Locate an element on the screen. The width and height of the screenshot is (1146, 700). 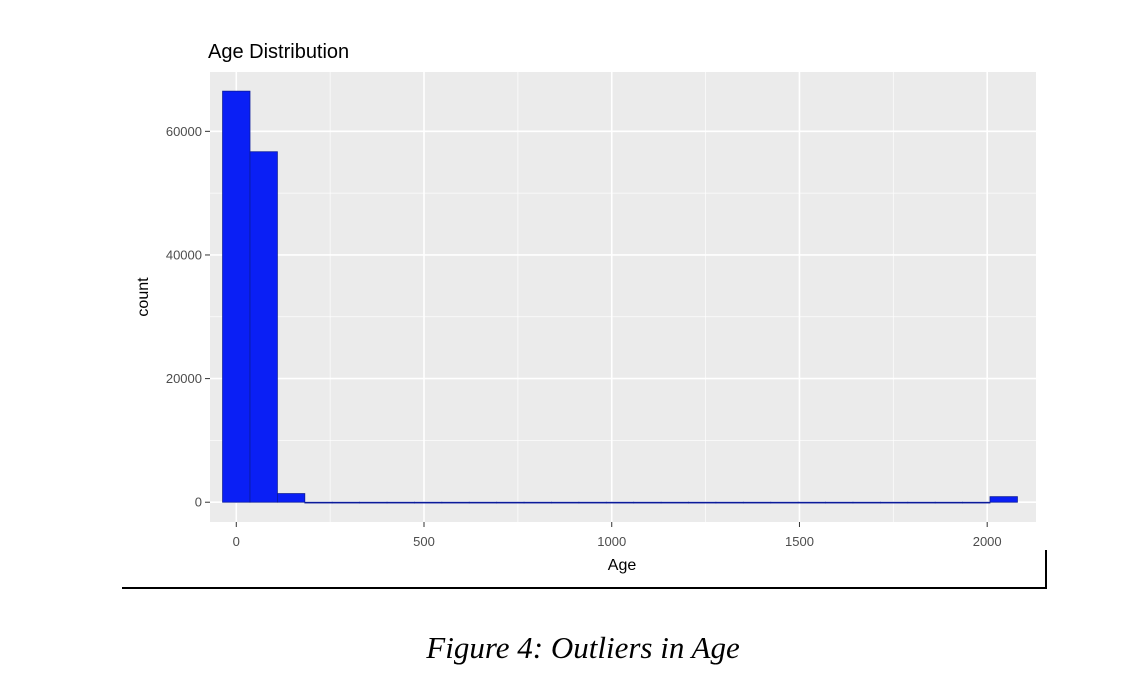
x-axis-ticks: 0 500 1000 1500 2000 is located at coordinates (617, 535).